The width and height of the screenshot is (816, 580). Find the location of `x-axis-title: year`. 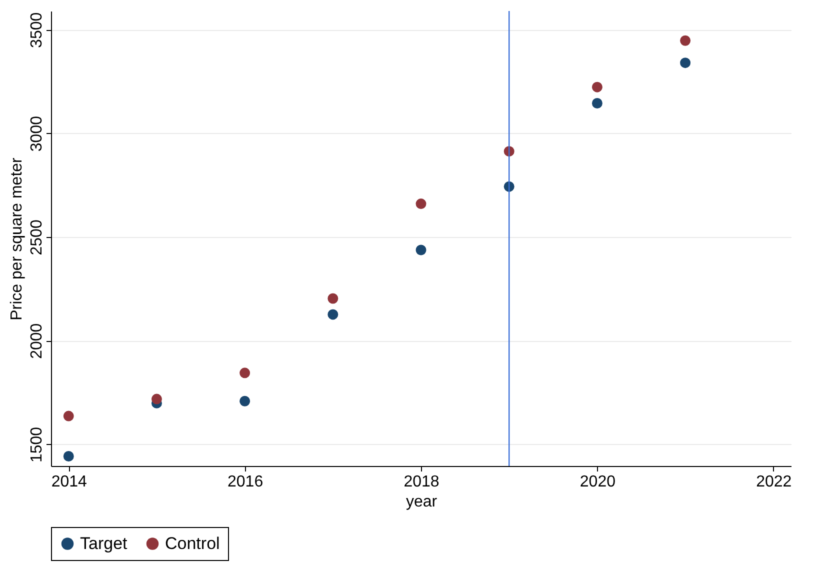

x-axis-title: year is located at coordinates (422, 502).